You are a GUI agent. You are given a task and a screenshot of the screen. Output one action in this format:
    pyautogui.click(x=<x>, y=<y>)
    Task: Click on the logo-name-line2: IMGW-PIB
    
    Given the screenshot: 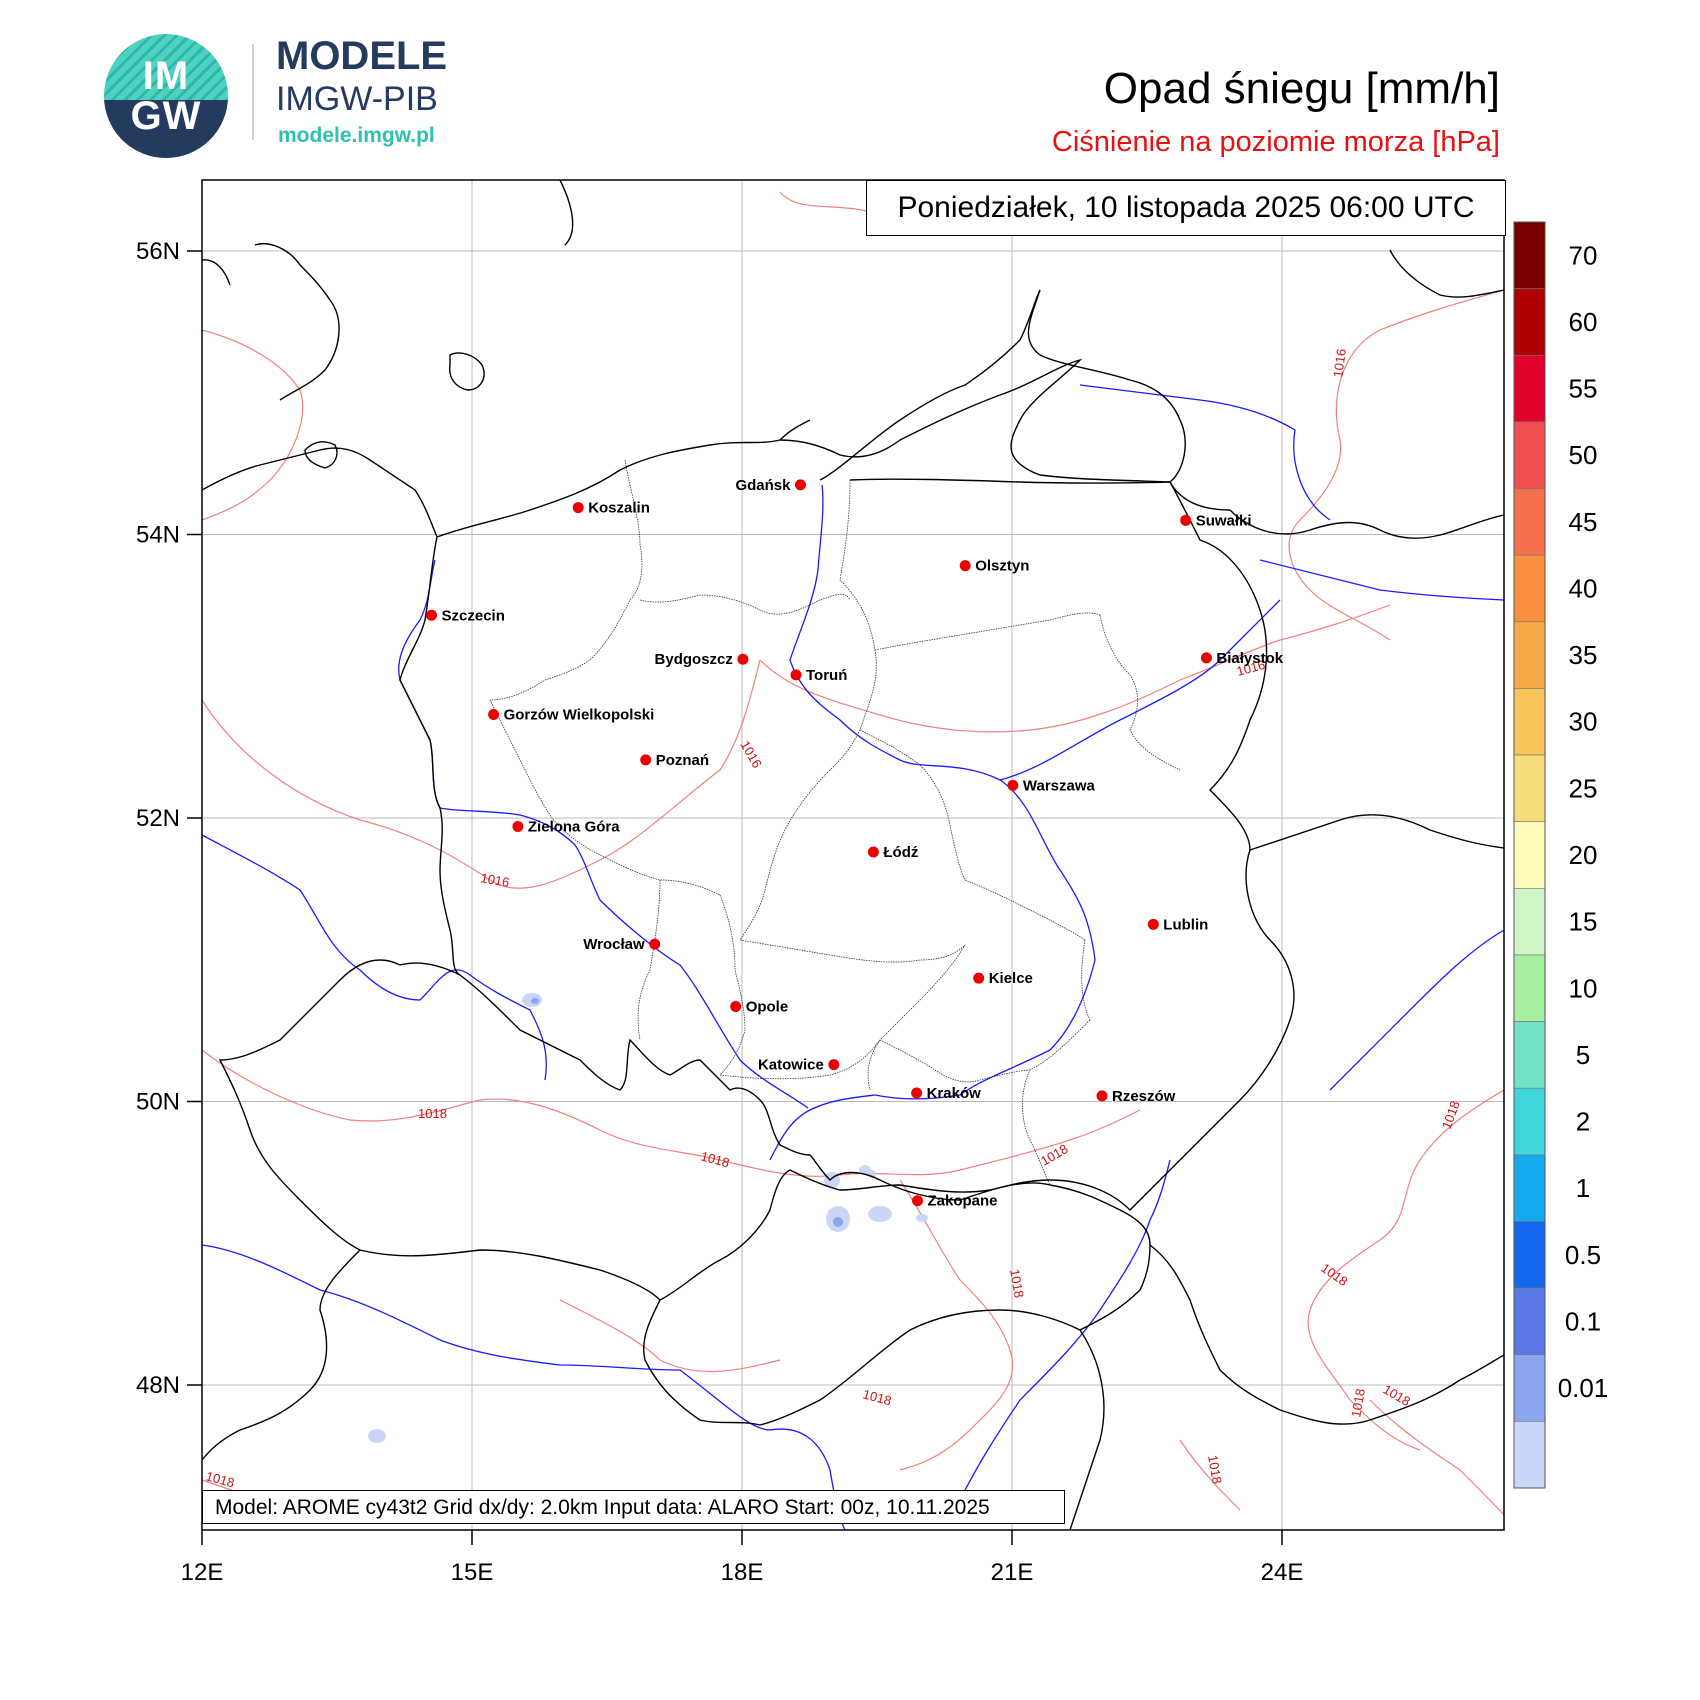 What is the action you would take?
    pyautogui.click(x=357, y=99)
    